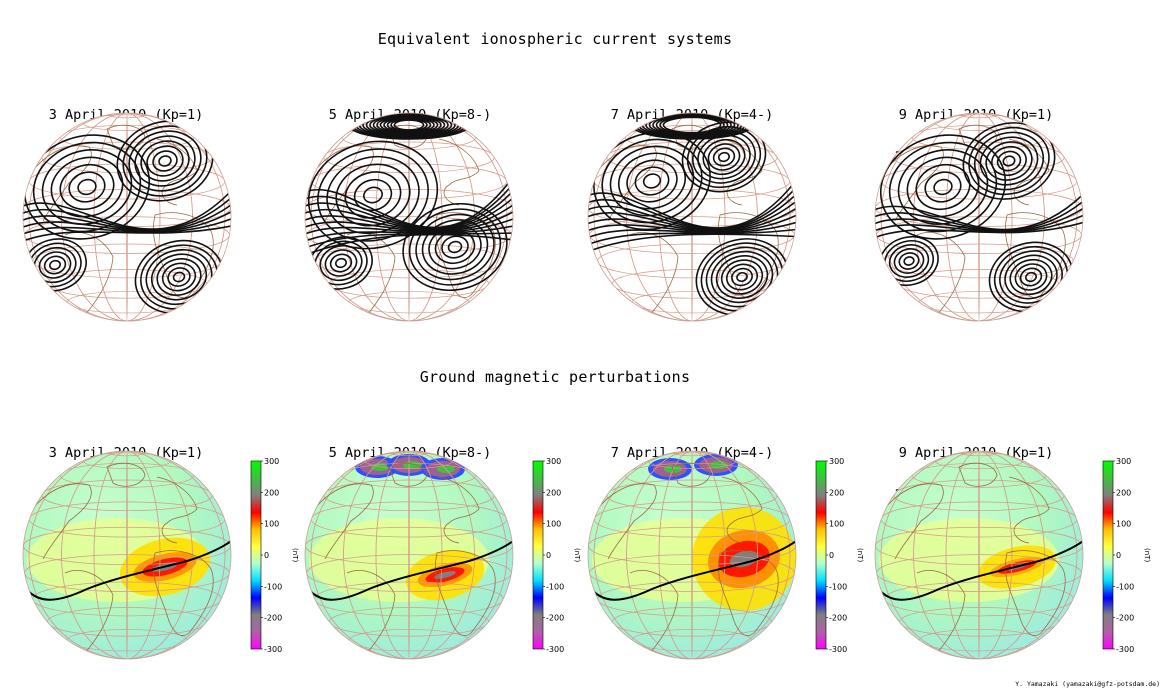 The width and height of the screenshot is (1170, 694). I want to click on author-credit: Y. Yamazaki (yamazaki@gfz-potsdam.de), so click(1087, 684).